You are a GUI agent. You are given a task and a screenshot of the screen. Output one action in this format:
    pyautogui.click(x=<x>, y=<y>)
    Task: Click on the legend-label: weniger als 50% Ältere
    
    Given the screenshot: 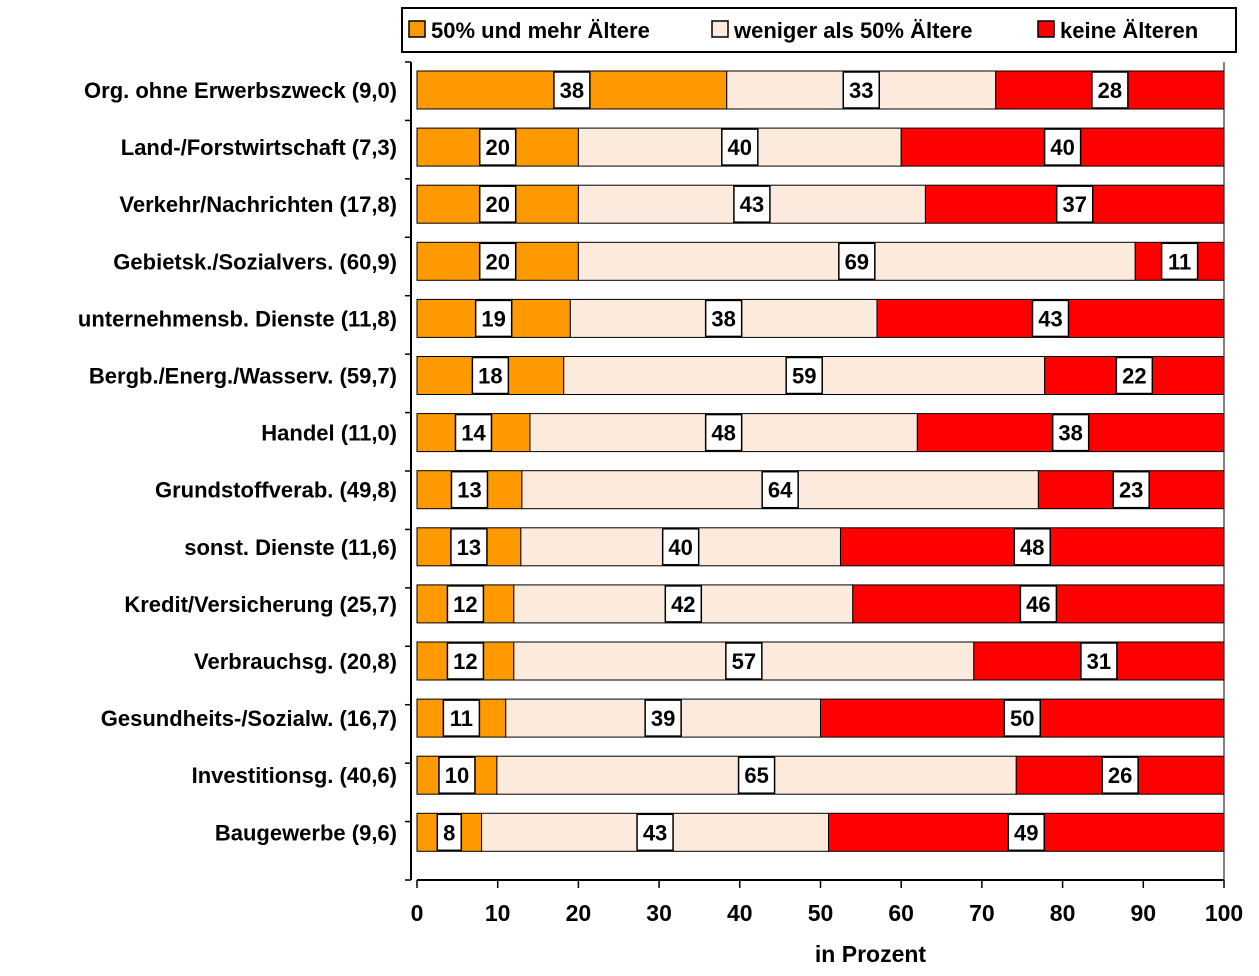 What is the action you would take?
    pyautogui.click(x=852, y=30)
    